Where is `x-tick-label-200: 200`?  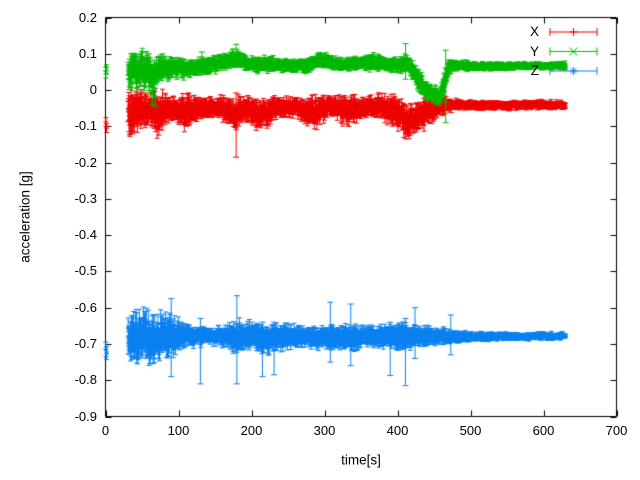 x-tick-label-200: 200 is located at coordinates (251, 430).